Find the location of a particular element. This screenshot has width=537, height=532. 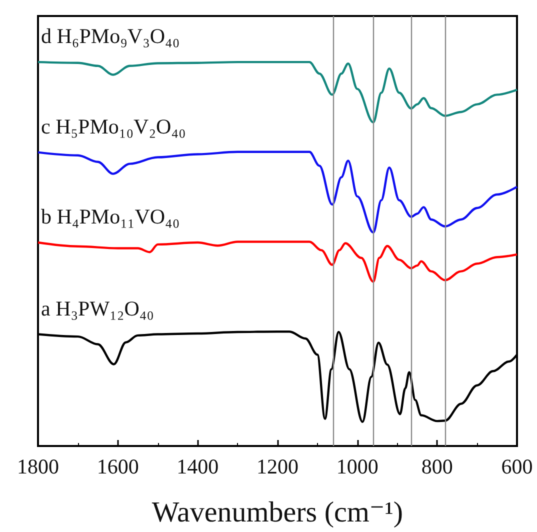

x-tick-label: 1400 is located at coordinates (197, 466).